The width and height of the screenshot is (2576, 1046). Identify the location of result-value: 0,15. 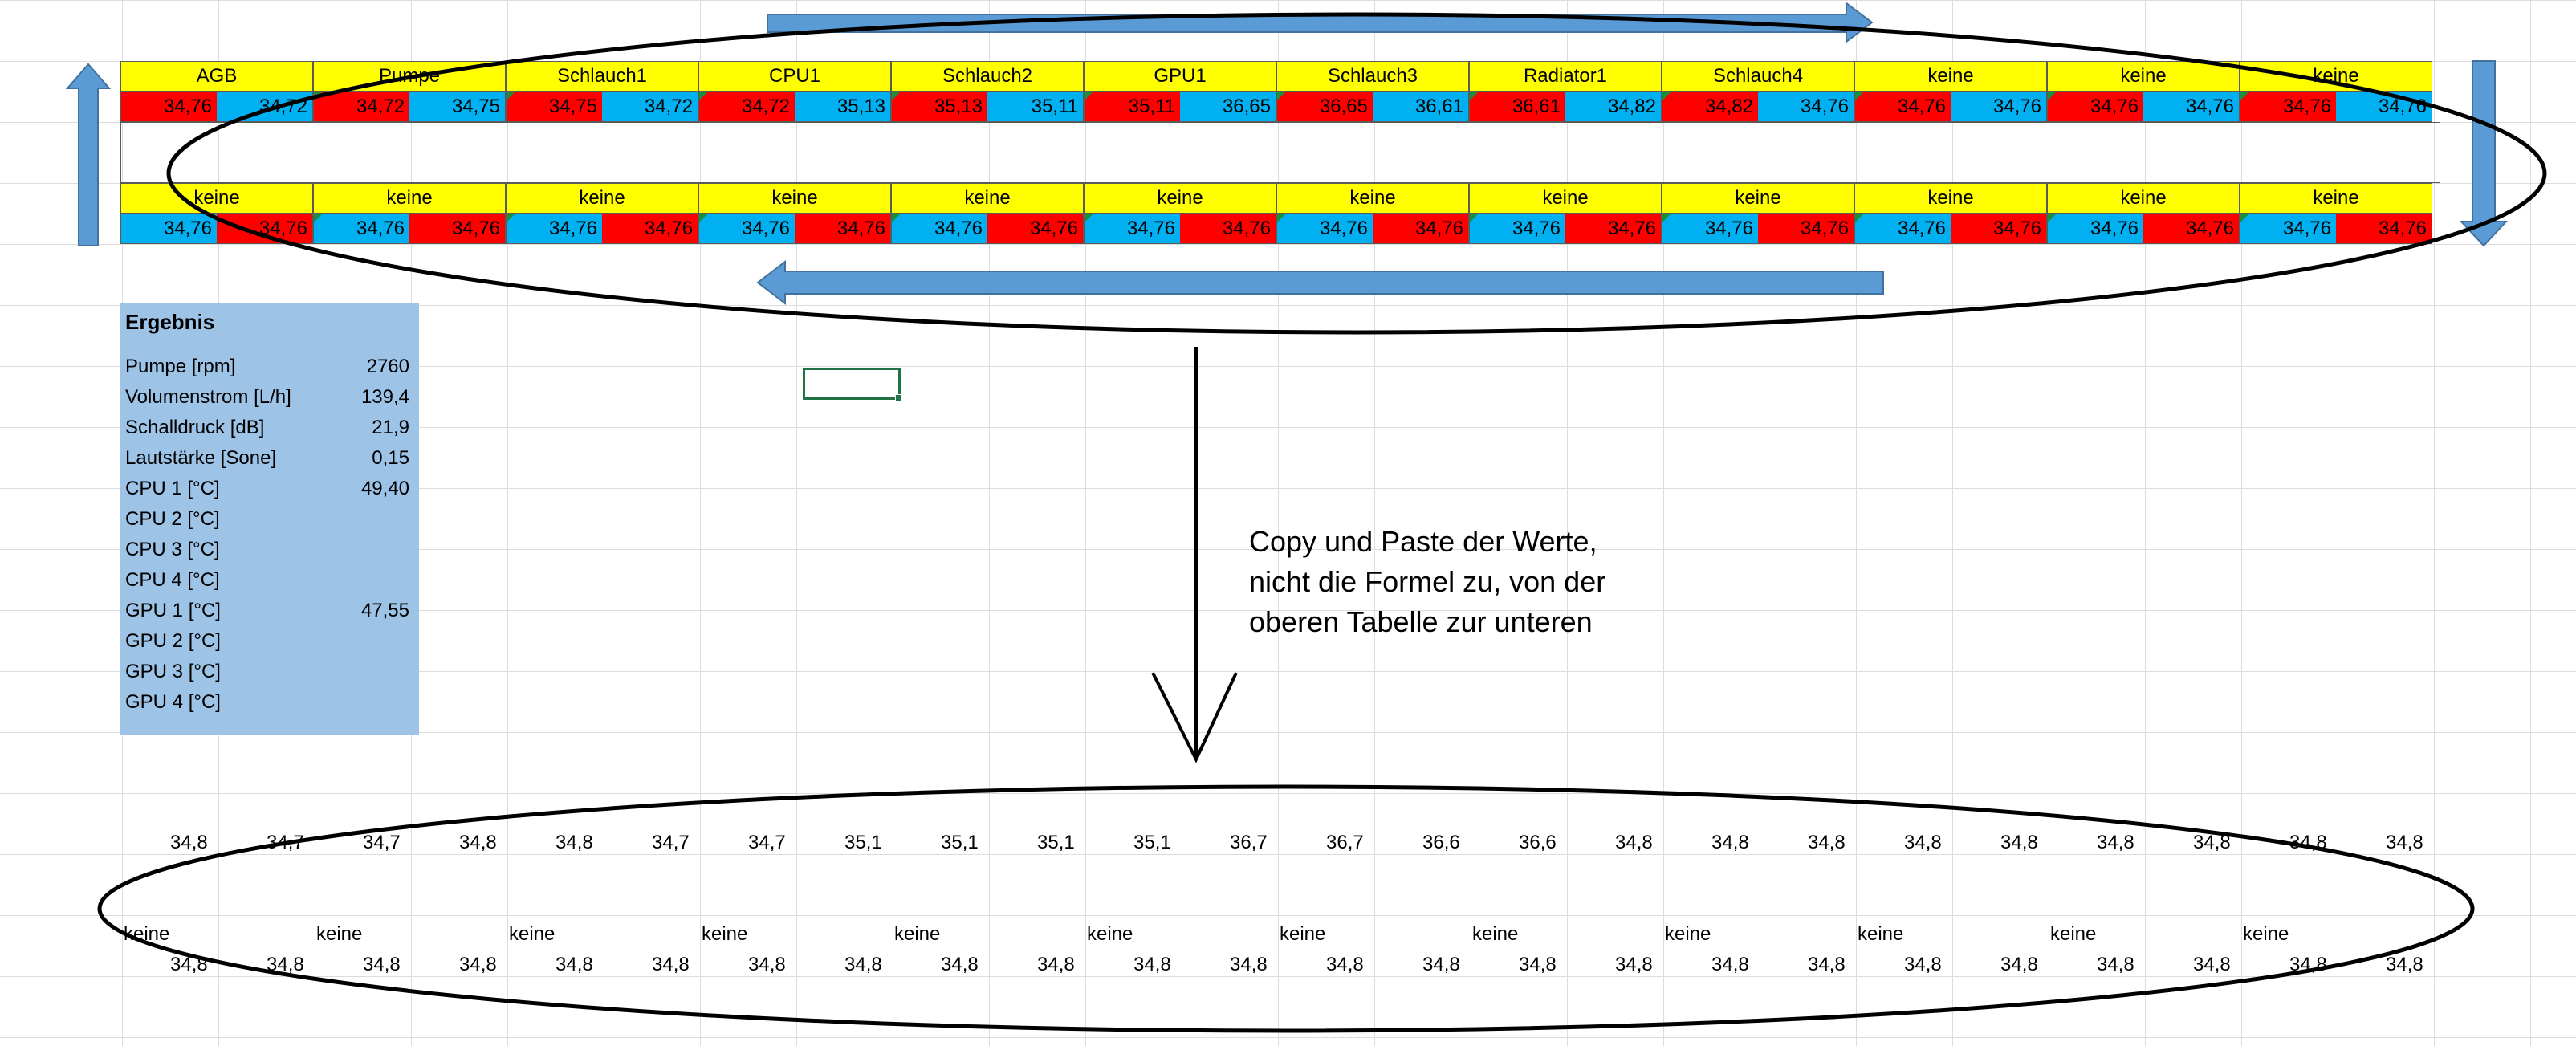
(390, 458).